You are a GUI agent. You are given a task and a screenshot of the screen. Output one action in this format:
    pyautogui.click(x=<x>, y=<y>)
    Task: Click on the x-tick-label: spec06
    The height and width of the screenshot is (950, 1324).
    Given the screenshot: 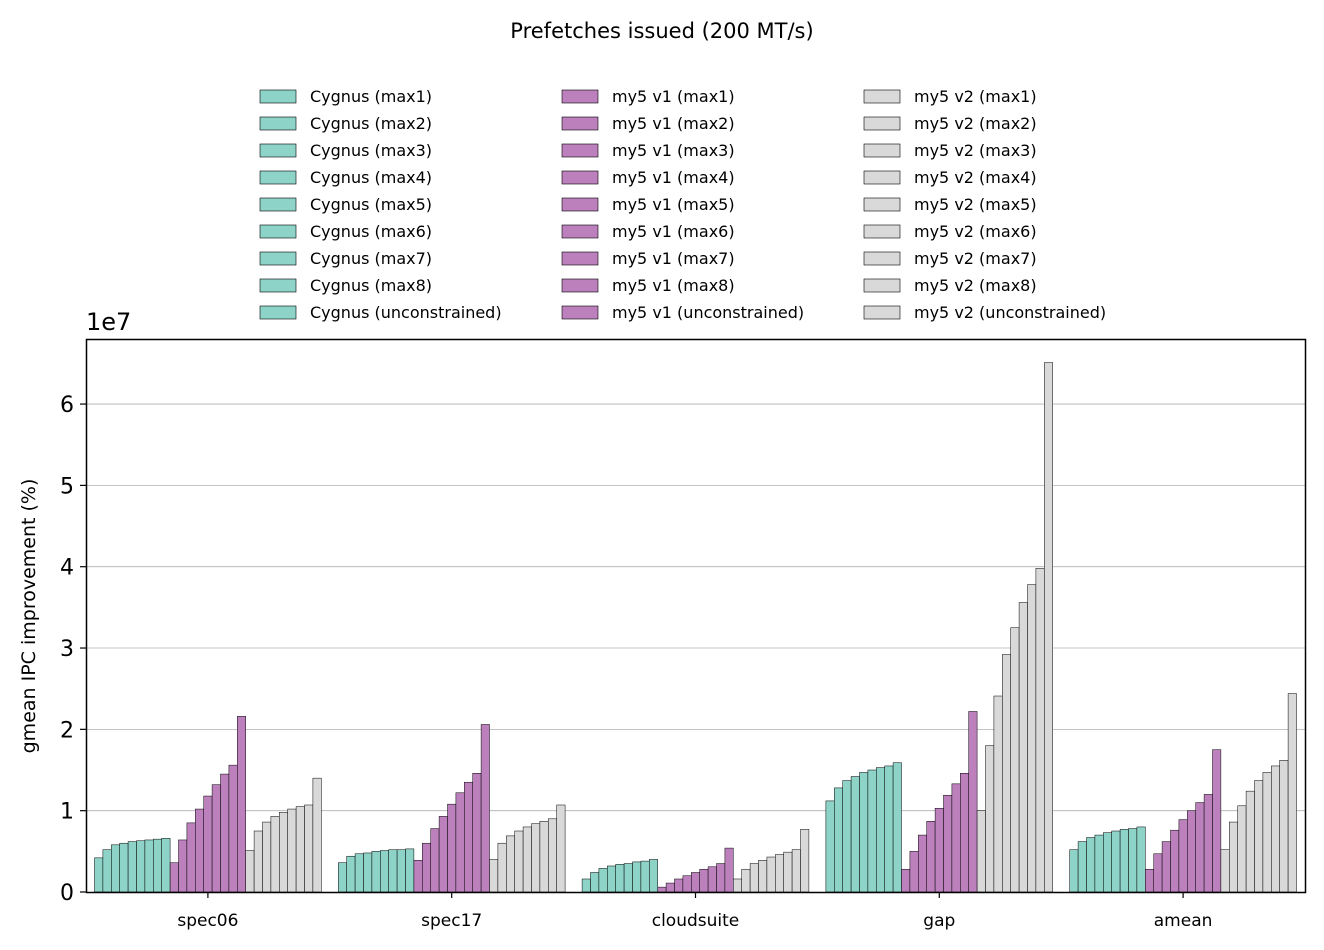 What is the action you would take?
    pyautogui.click(x=207, y=921)
    